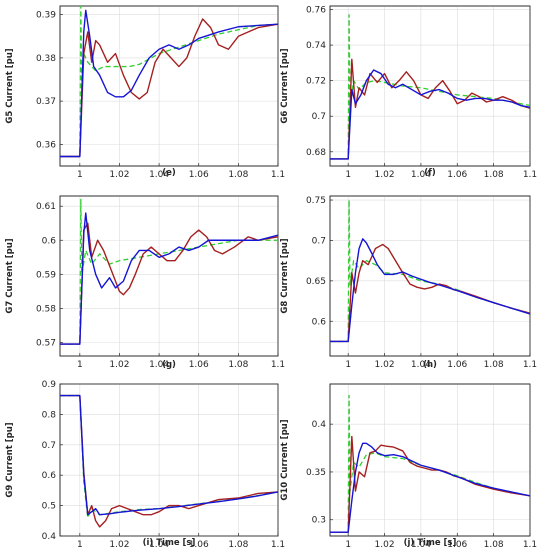 The image size is (538, 550). Describe the element at coordinates (169, 173) in the screenshot. I see `subplot-caption: (e)` at that location.